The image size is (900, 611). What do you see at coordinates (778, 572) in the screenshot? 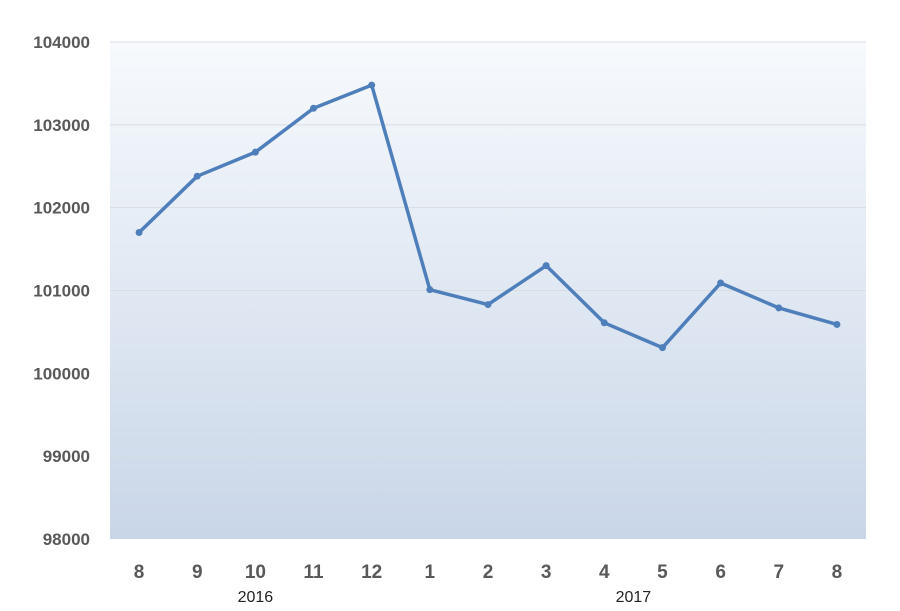
I see `x-tick-label: 7` at bounding box center [778, 572].